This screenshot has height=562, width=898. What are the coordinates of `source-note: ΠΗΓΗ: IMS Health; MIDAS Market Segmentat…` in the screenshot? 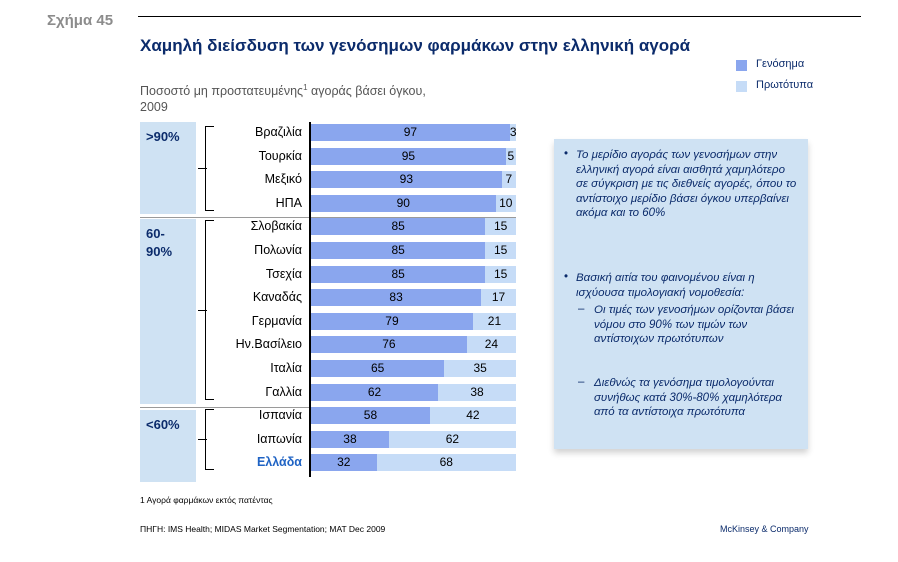 It's located at (263, 529).